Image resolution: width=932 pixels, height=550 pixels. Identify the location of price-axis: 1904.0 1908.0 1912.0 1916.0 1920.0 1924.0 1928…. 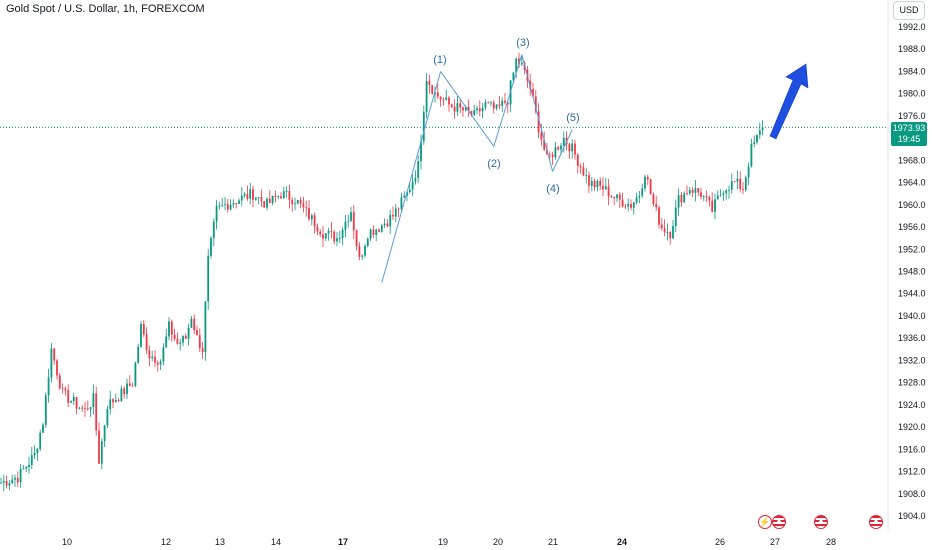
(906, 265).